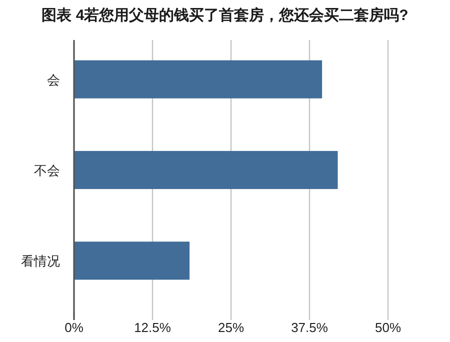 This screenshot has height=342, width=450. What do you see at coordinates (153, 327) in the screenshot?
I see `x-tick-label: 12.5%` at bounding box center [153, 327].